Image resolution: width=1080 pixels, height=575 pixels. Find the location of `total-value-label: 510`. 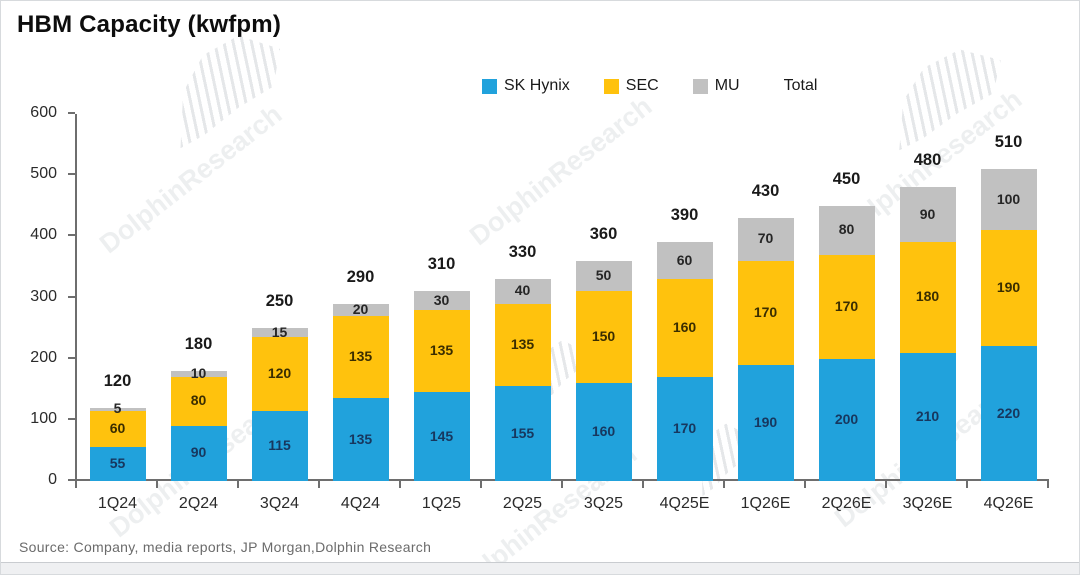

total-value-label: 510 is located at coordinates (1008, 142).